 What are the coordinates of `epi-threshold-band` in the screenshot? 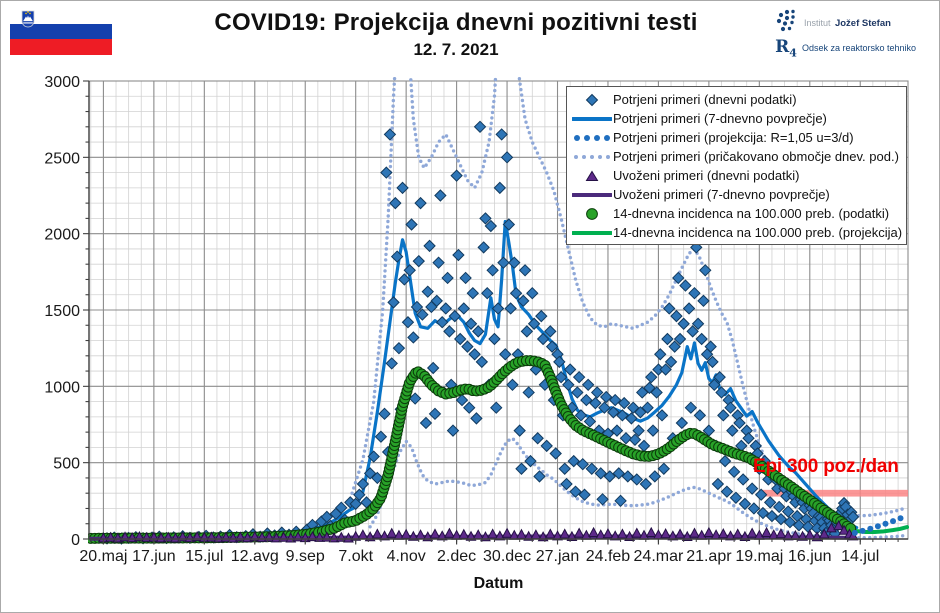 It's located at (833, 493).